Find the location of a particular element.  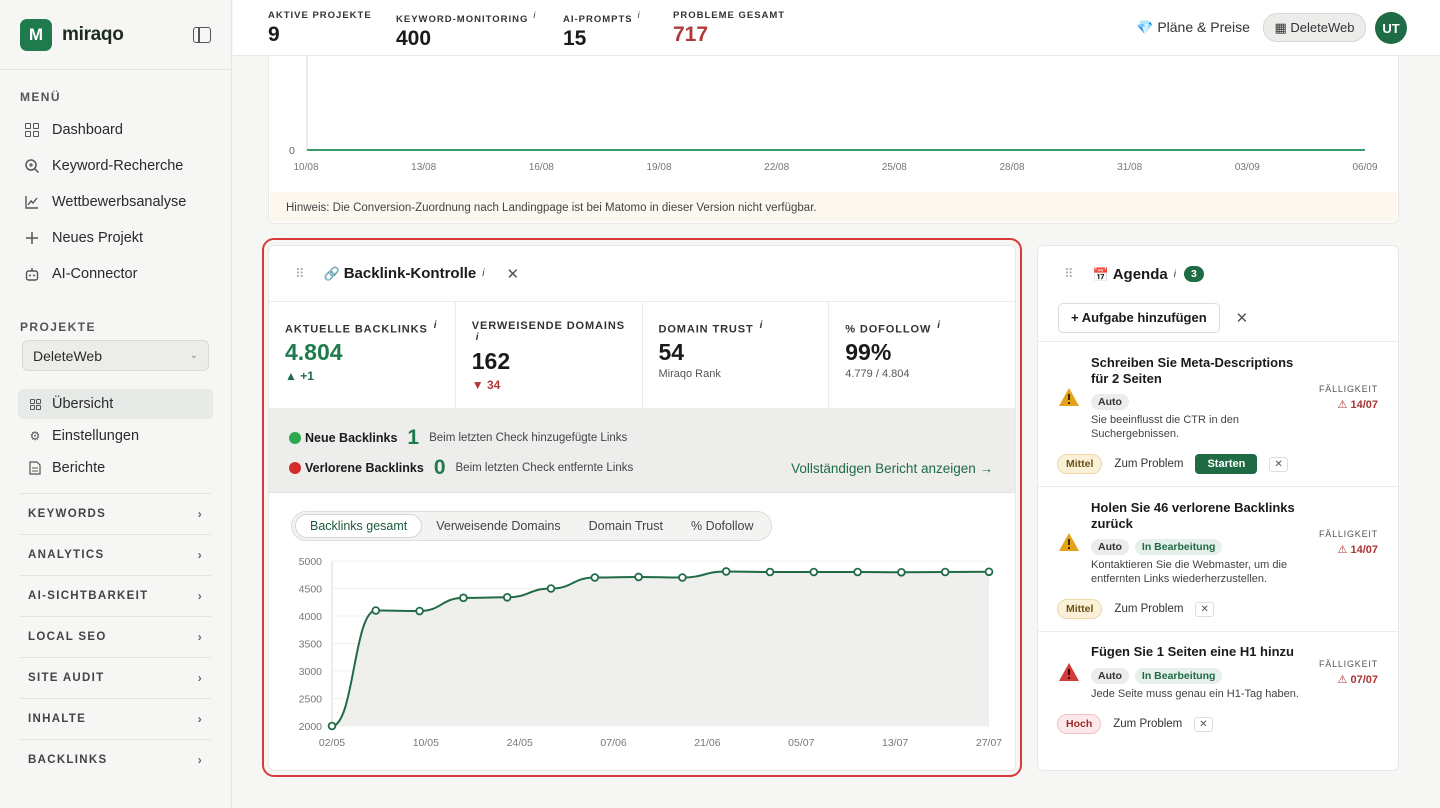

task-tag-auto: Auto is located at coordinates (1110, 676).